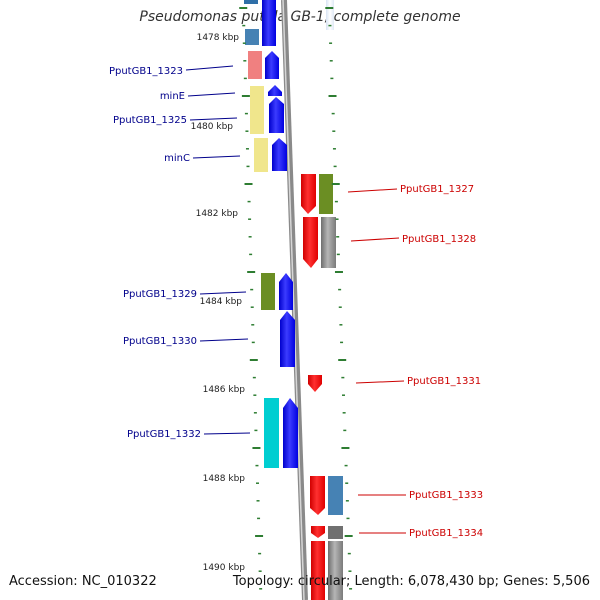 This screenshot has width=600, height=600. What do you see at coordinates (444, 381) in the screenshot?
I see `gene-label-pputgb1-1331: PputGB1_1331` at bounding box center [444, 381].